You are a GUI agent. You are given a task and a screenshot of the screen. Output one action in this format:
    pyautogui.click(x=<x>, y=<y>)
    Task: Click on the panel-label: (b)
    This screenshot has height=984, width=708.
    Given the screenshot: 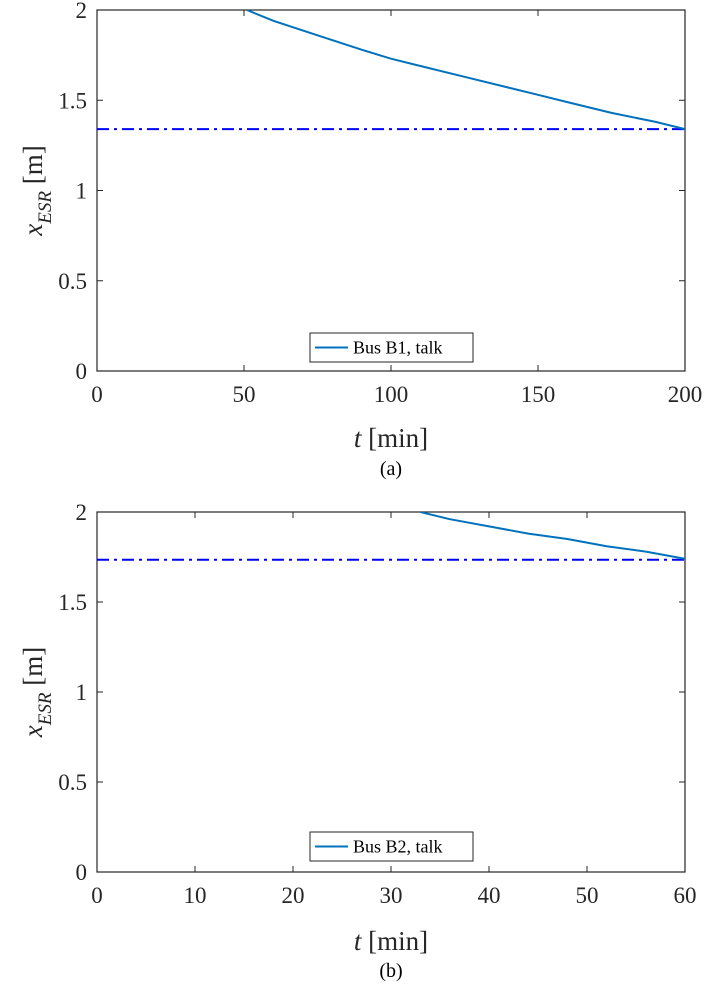 What is the action you would take?
    pyautogui.click(x=390, y=971)
    